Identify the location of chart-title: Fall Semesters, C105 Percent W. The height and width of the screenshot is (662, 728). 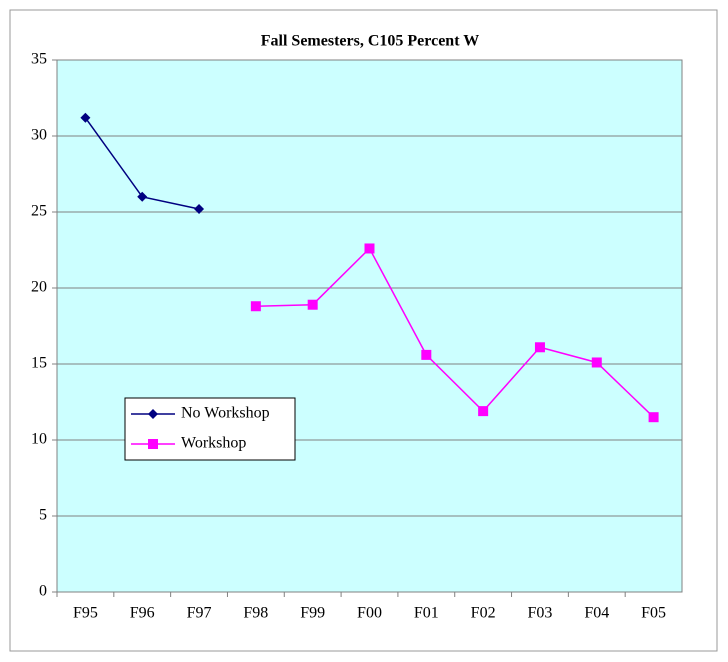
(370, 41).